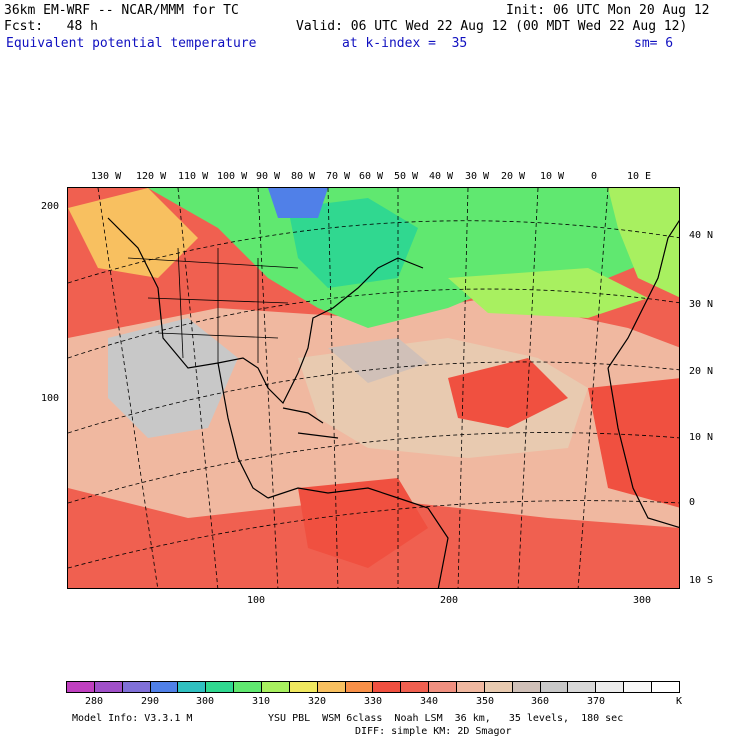  Describe the element at coordinates (232, 176) in the screenshot. I see `lon-label: 100 W` at that location.